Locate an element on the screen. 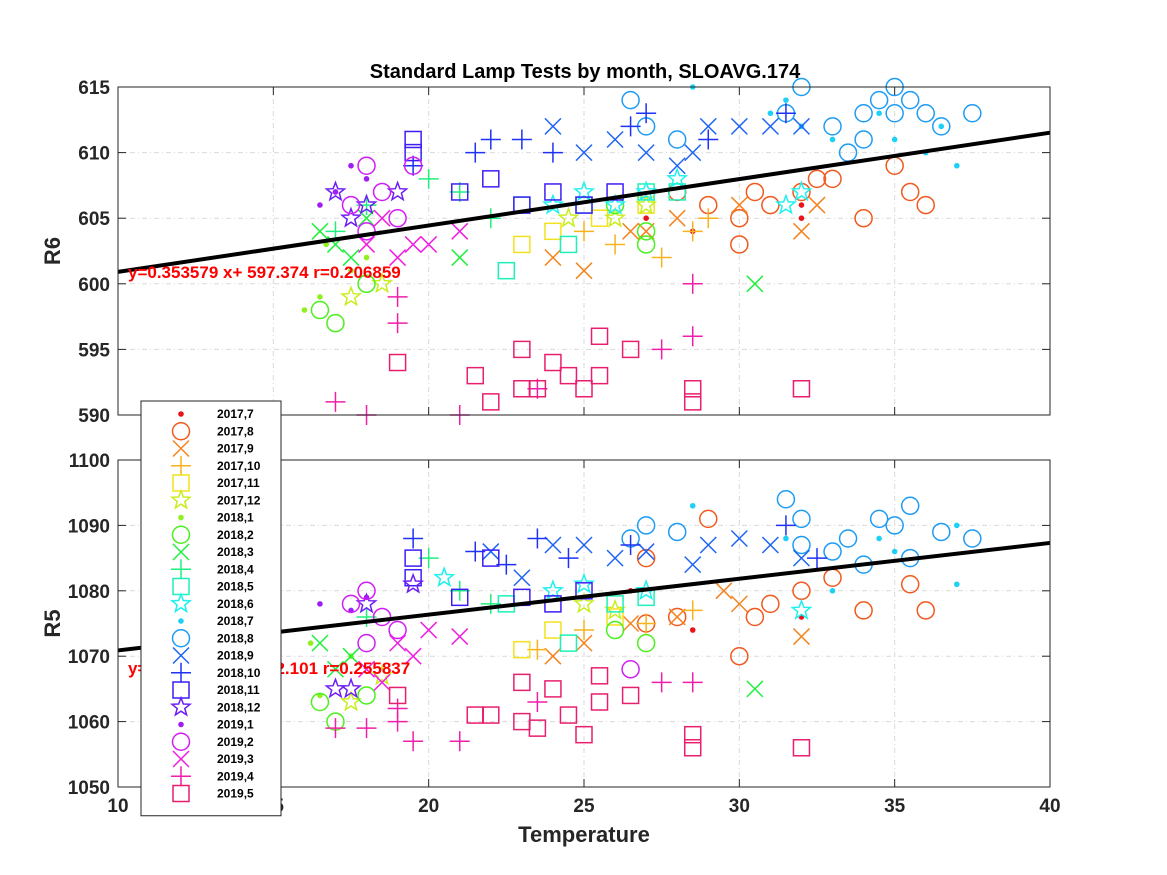 The width and height of the screenshot is (1167, 875). legend-item: 2017,10 is located at coordinates (216, 465).